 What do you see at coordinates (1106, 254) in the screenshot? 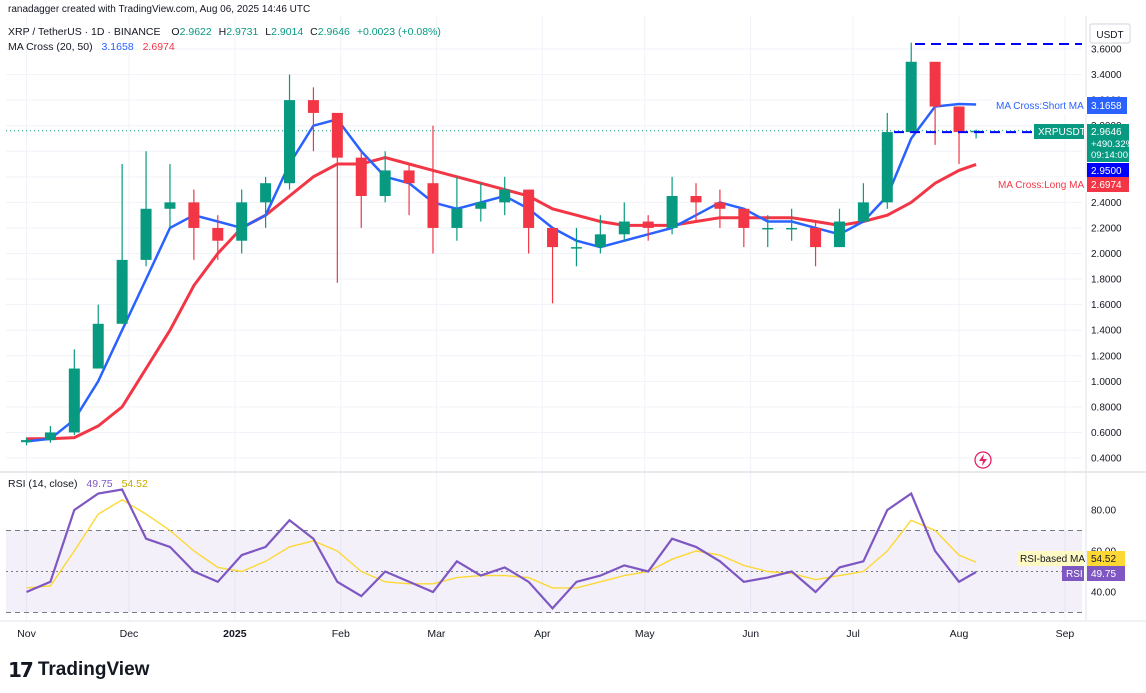
I see `price-tick-label: 2.0000` at bounding box center [1106, 254].